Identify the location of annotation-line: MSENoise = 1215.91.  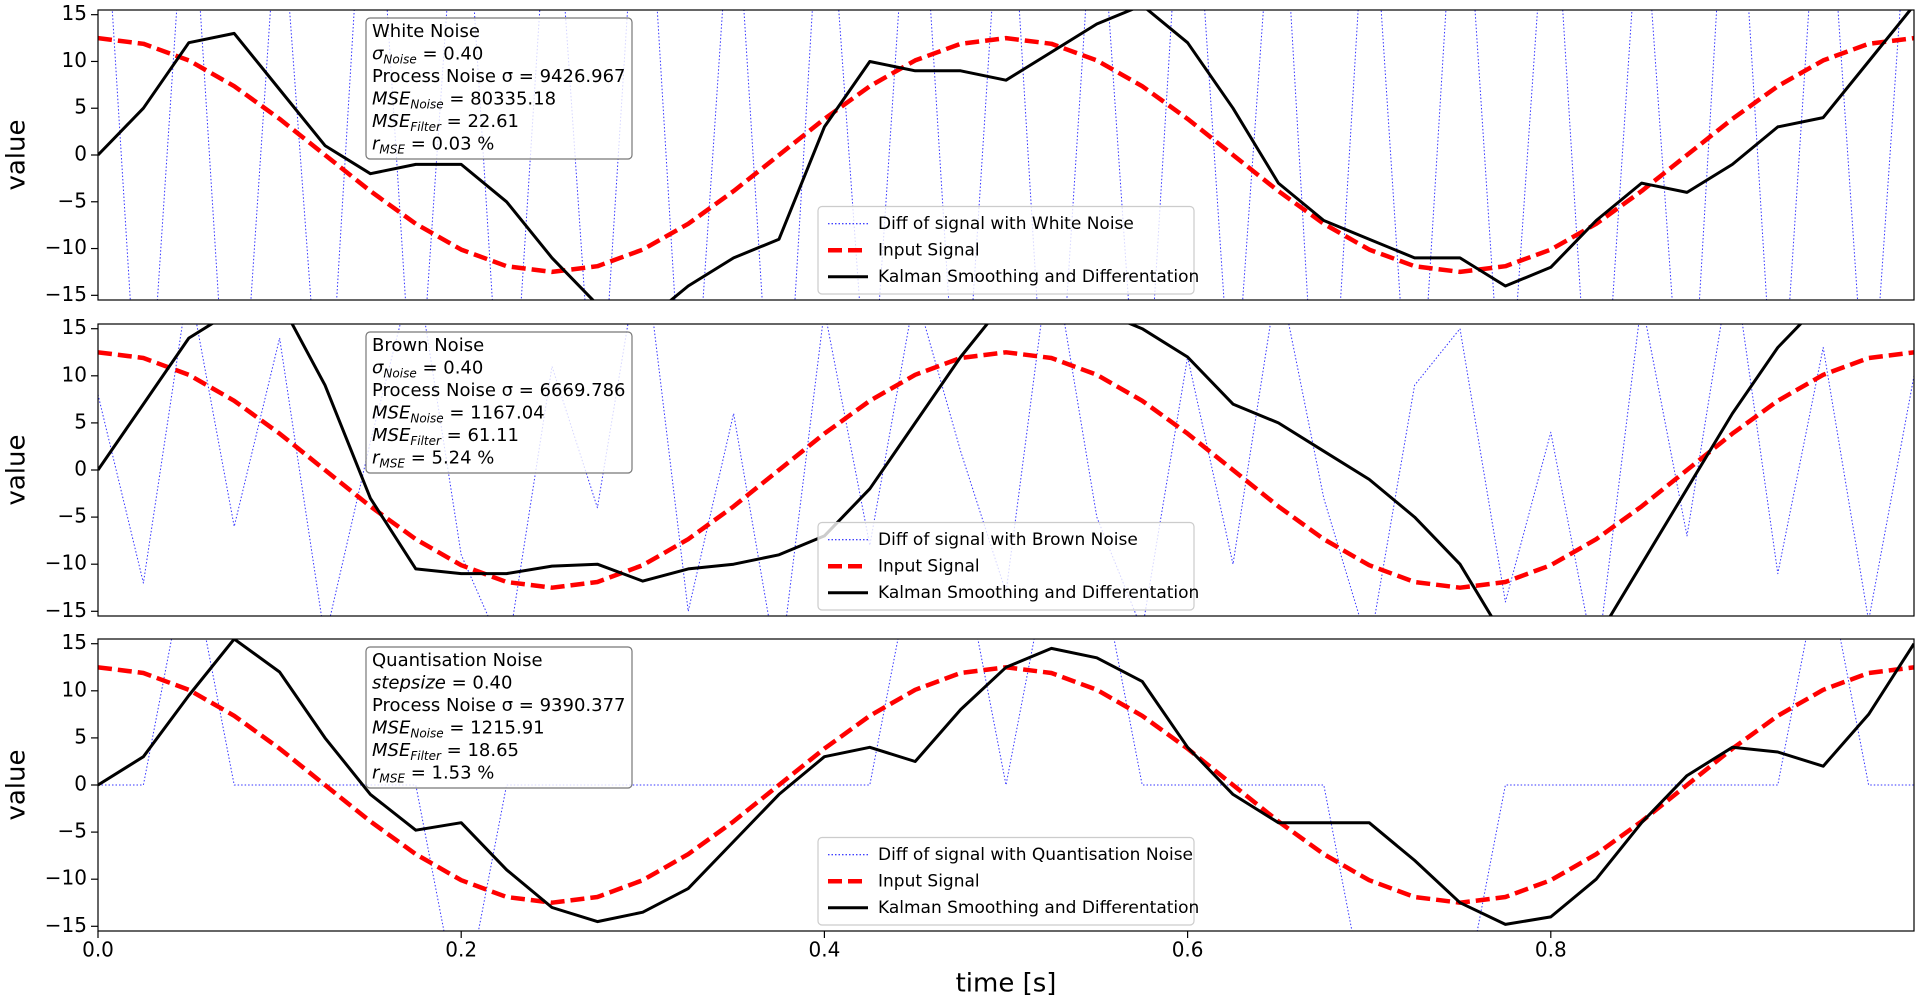
(458, 729).